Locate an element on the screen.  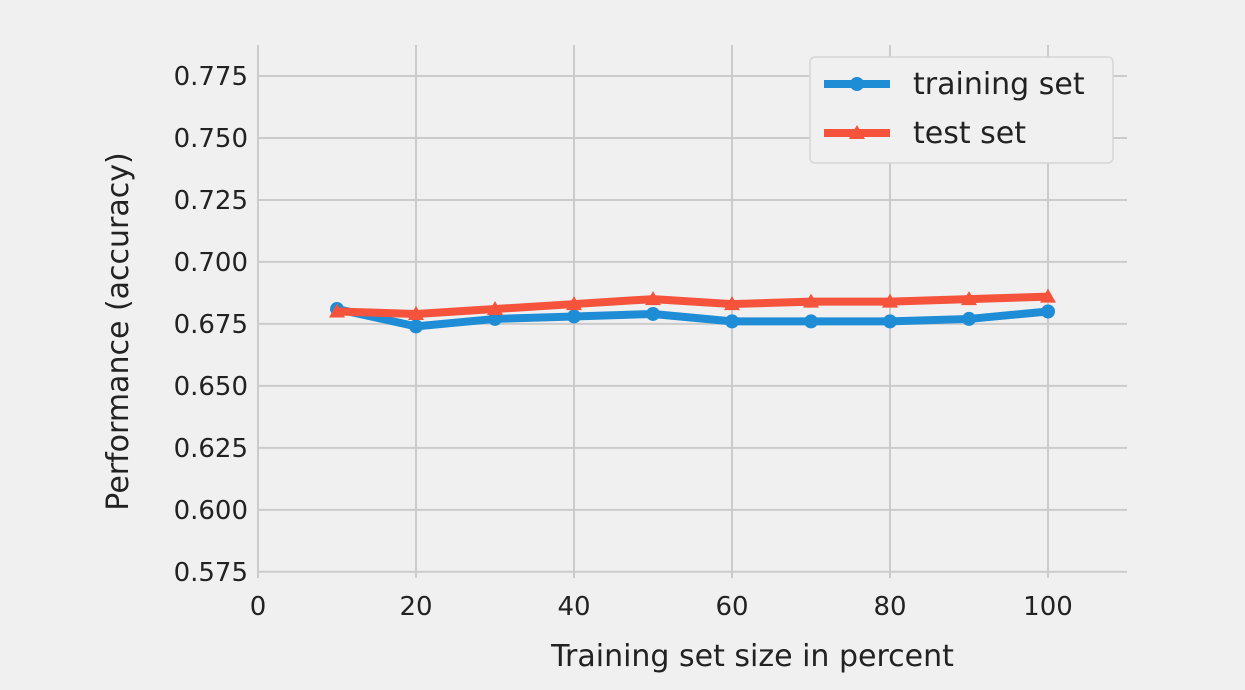
series-layer is located at coordinates (692, 311).